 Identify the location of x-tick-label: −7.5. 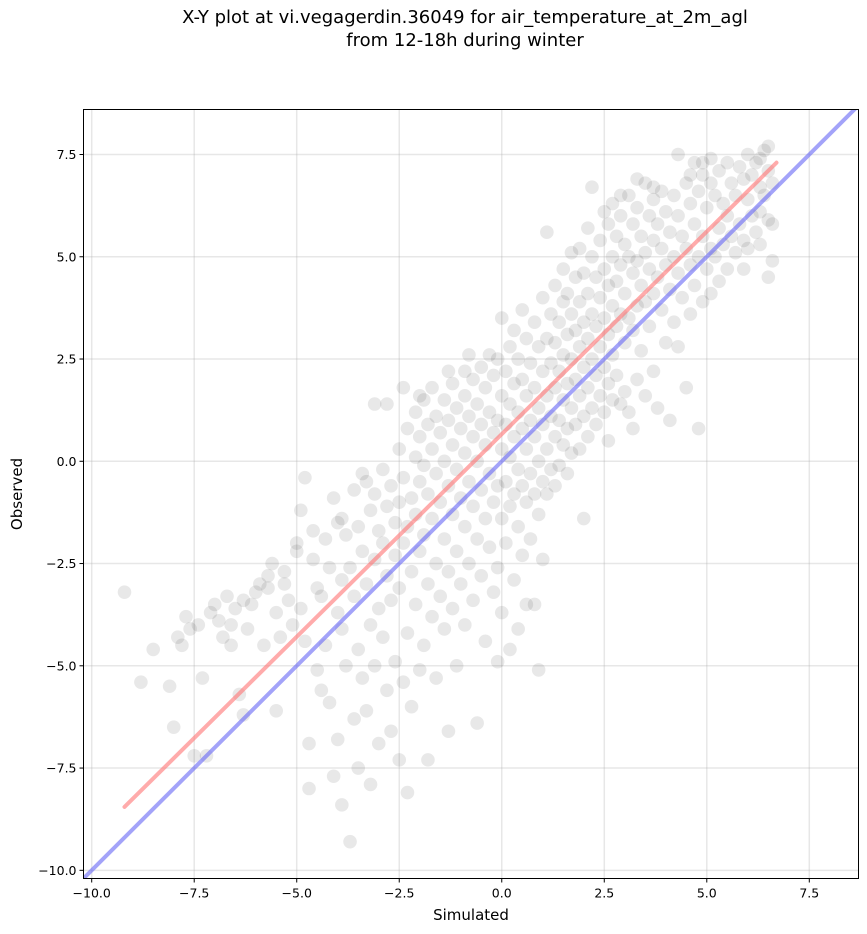
(194, 893).